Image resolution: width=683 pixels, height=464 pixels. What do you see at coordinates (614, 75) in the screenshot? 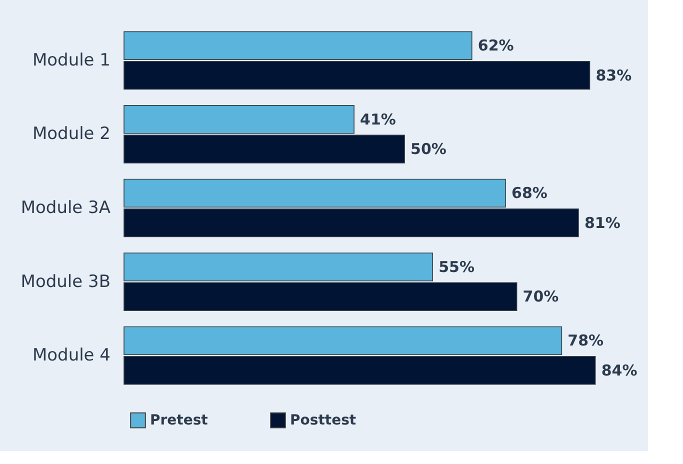
I see `data-label: 83%` at bounding box center [614, 75].